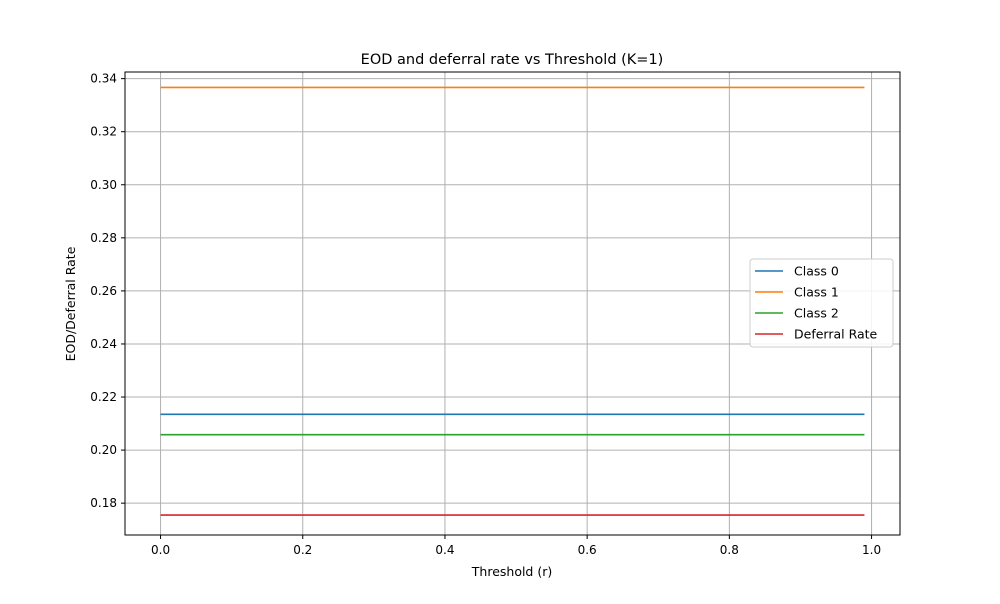 The image size is (1000, 604). Describe the element at coordinates (816, 292) in the screenshot. I see `legend-label: Class 1` at that location.